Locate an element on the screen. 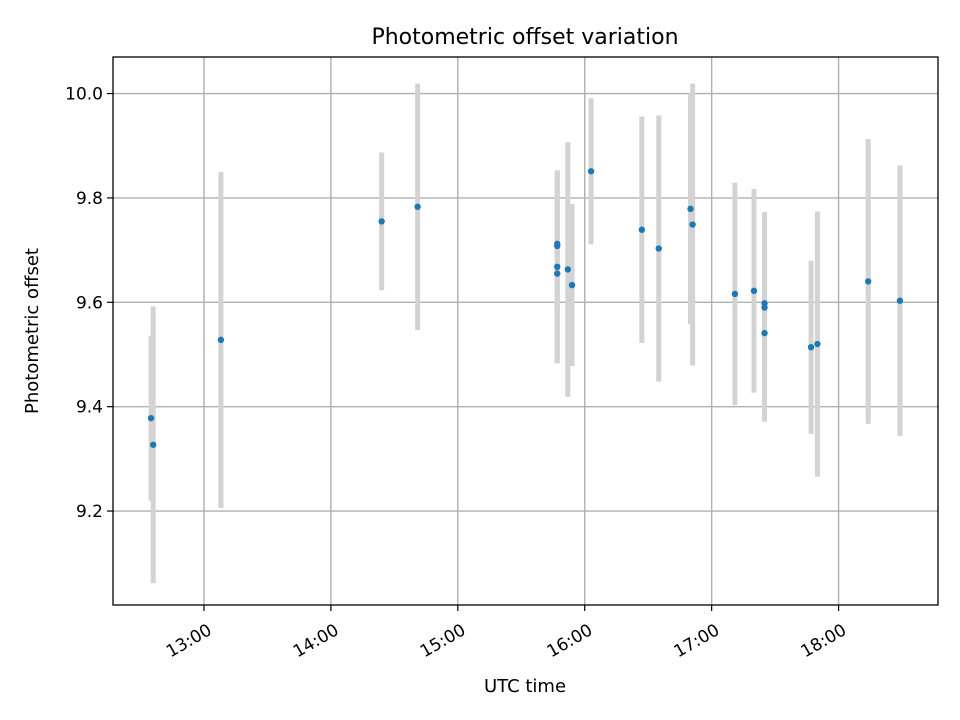 This screenshot has width=960, height=720. x-tick-label: 18:00 is located at coordinates (824, 641).